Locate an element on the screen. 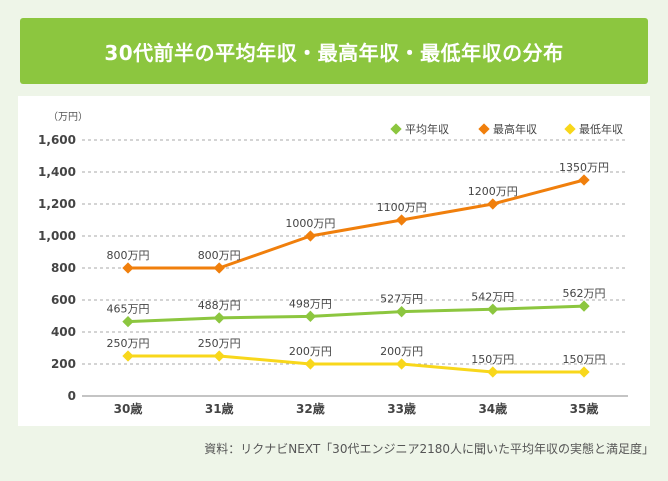  legend-label: 平均年収 is located at coordinates (427, 129).